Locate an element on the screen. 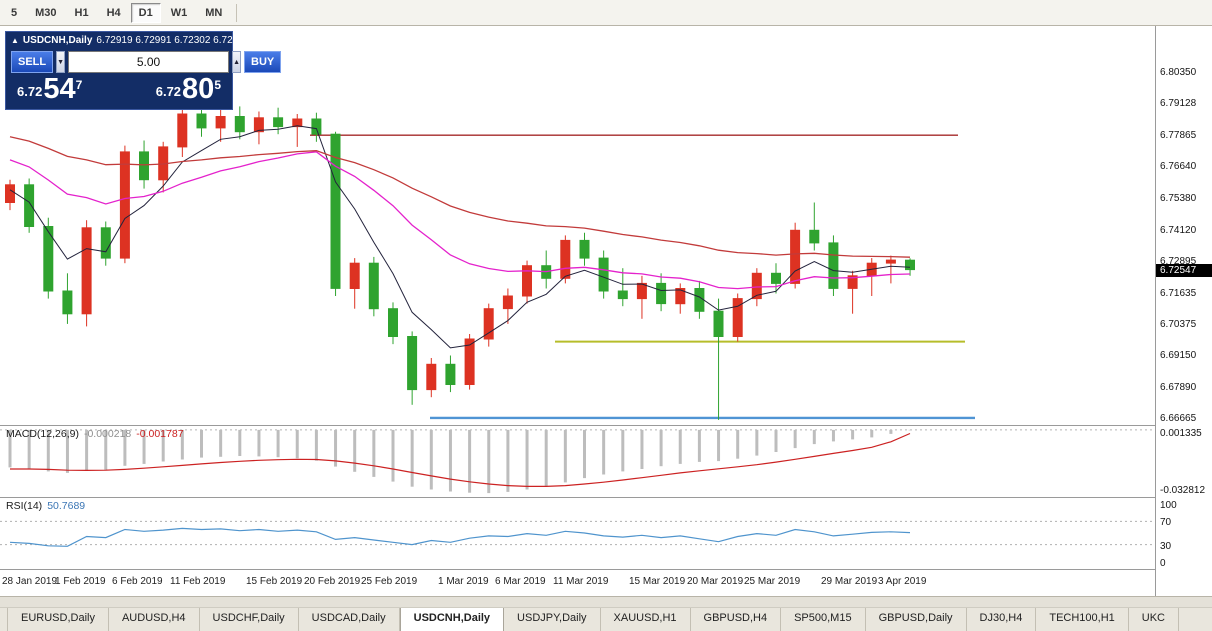  date-axis-label: 6 Mar 2019 is located at coordinates (520, 581).